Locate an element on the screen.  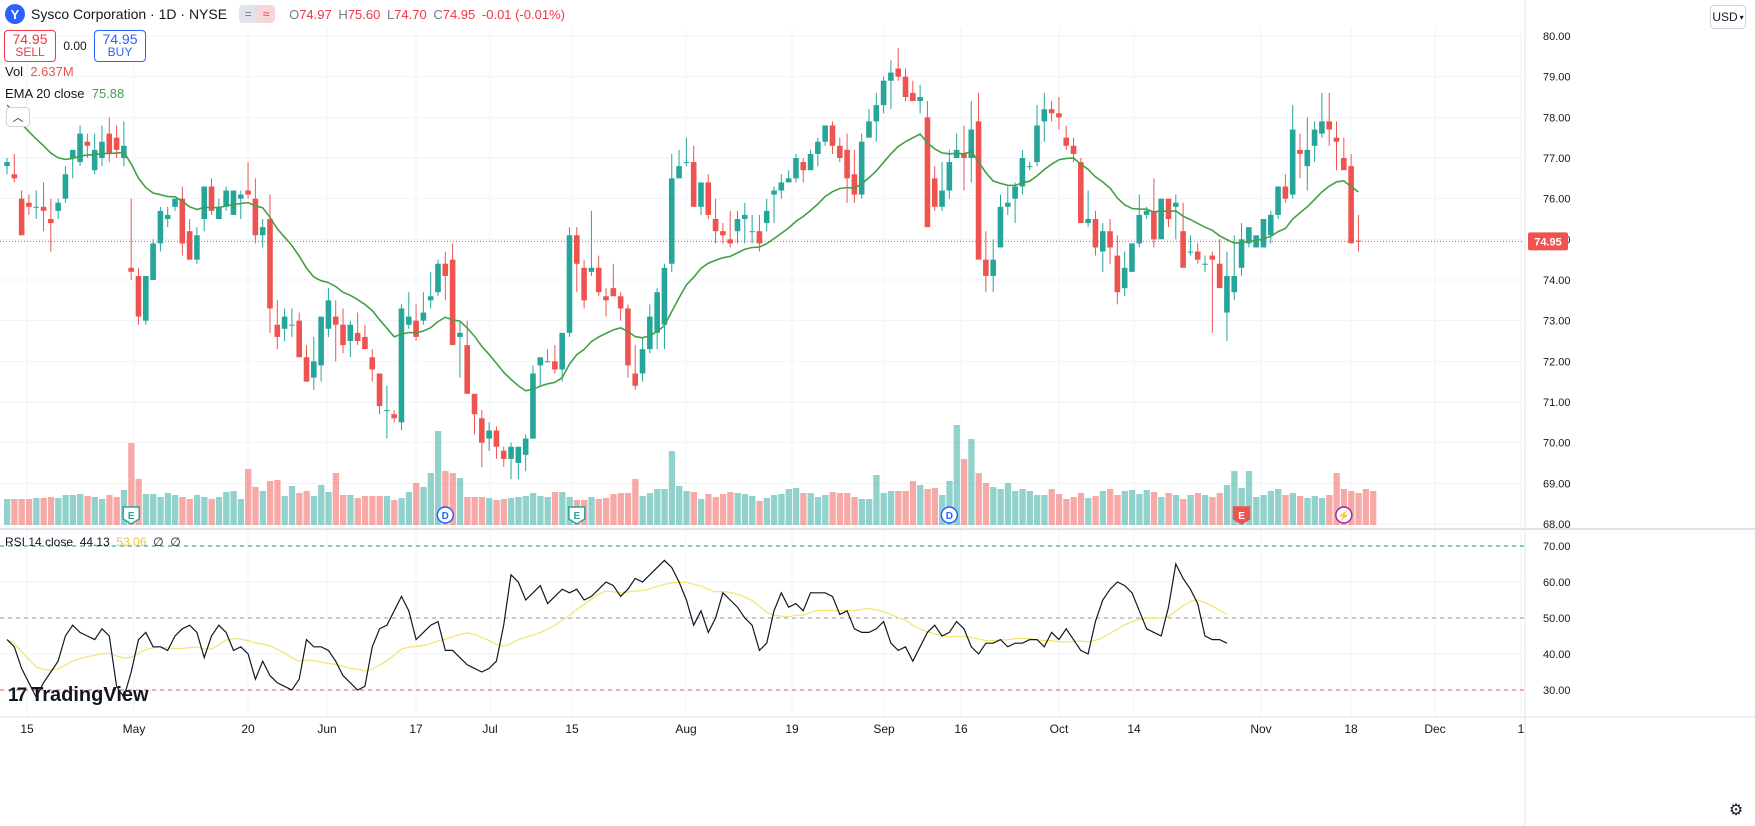
approx-icon: ≈ is located at coordinates (266, 14).